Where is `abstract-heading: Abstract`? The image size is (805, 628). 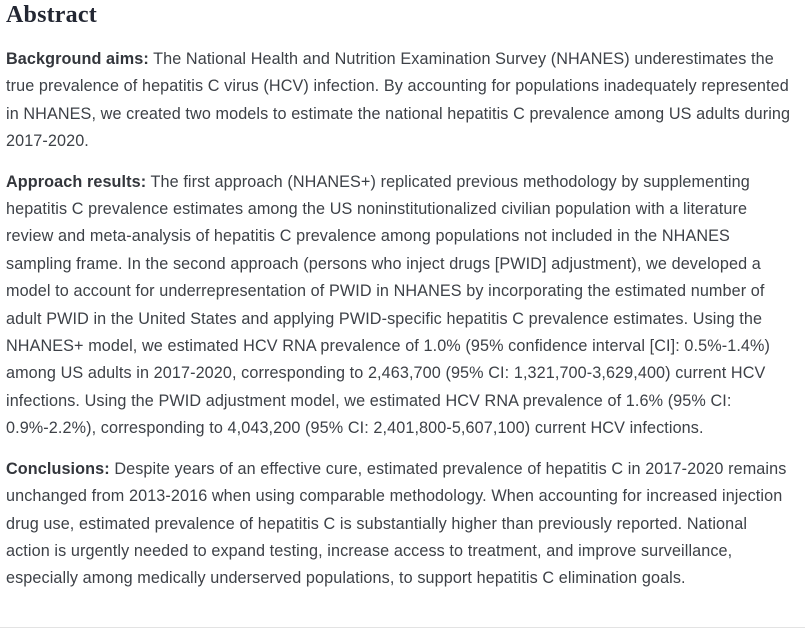
abstract-heading: Abstract is located at coordinates (51, 15).